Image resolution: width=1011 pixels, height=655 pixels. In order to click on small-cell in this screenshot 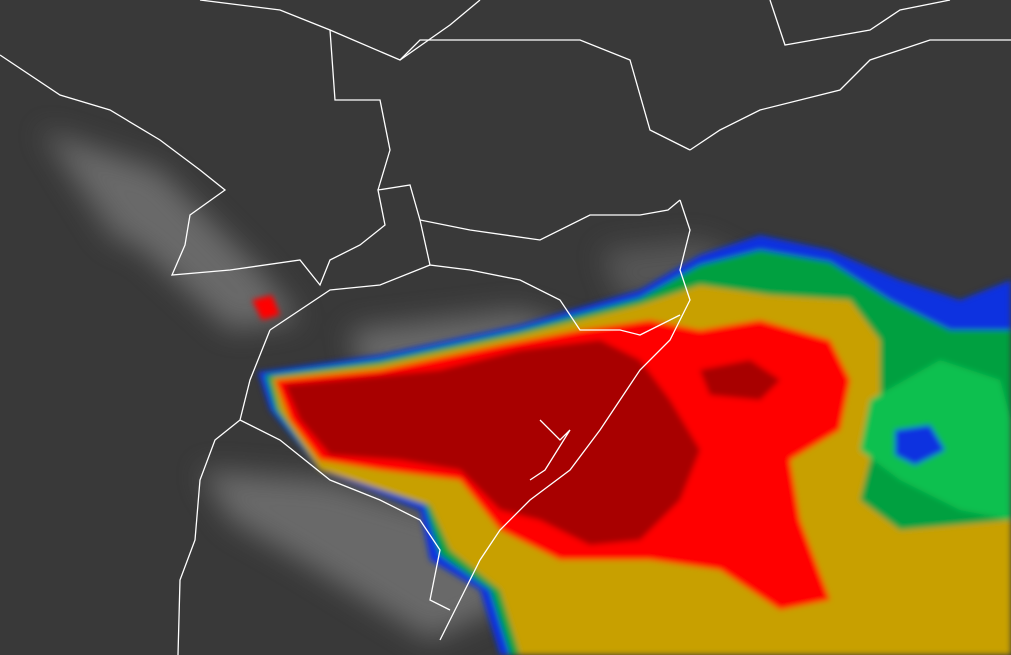, I will do `click(266, 307)`.